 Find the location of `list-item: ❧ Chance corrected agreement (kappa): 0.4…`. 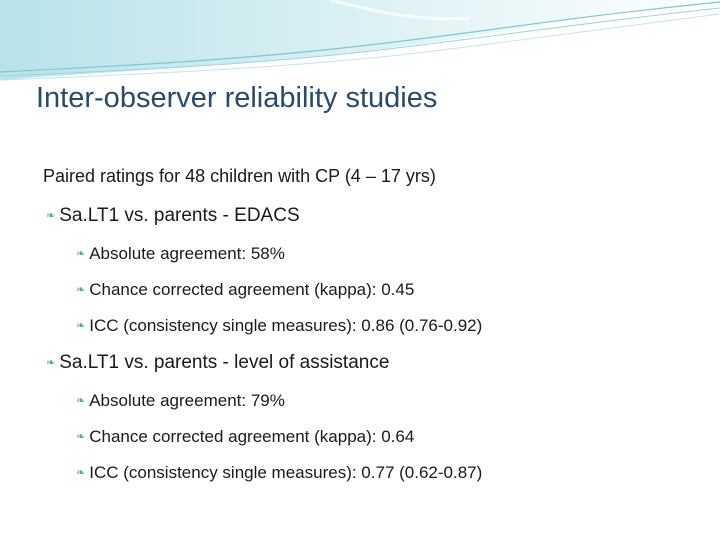

list-item: ❧ Chance corrected agreement (kappa): 0.4… is located at coordinates (245, 290).